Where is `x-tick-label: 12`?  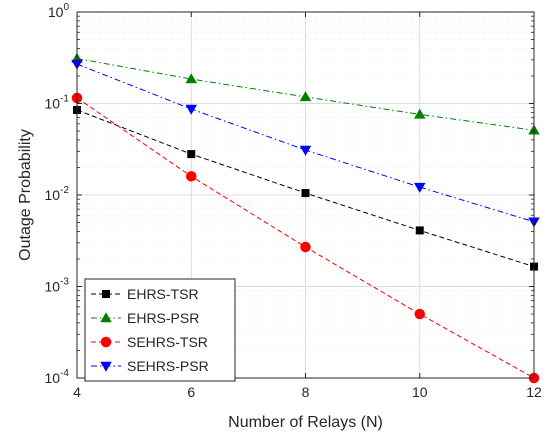 x-tick-label: 12 is located at coordinates (534, 392).